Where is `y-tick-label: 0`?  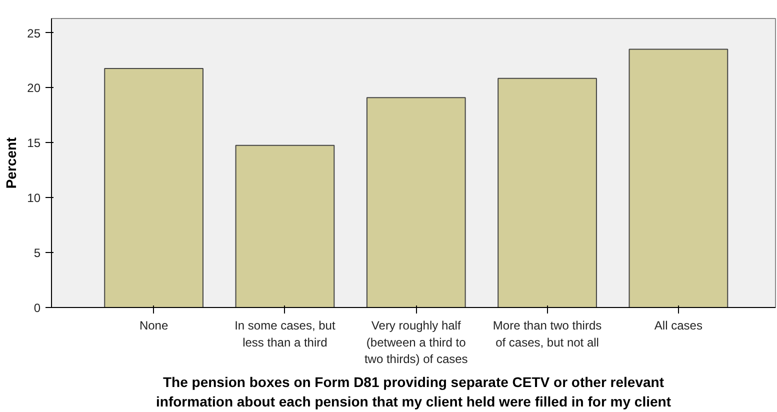
y-tick-label: 0 is located at coordinates (37, 308).